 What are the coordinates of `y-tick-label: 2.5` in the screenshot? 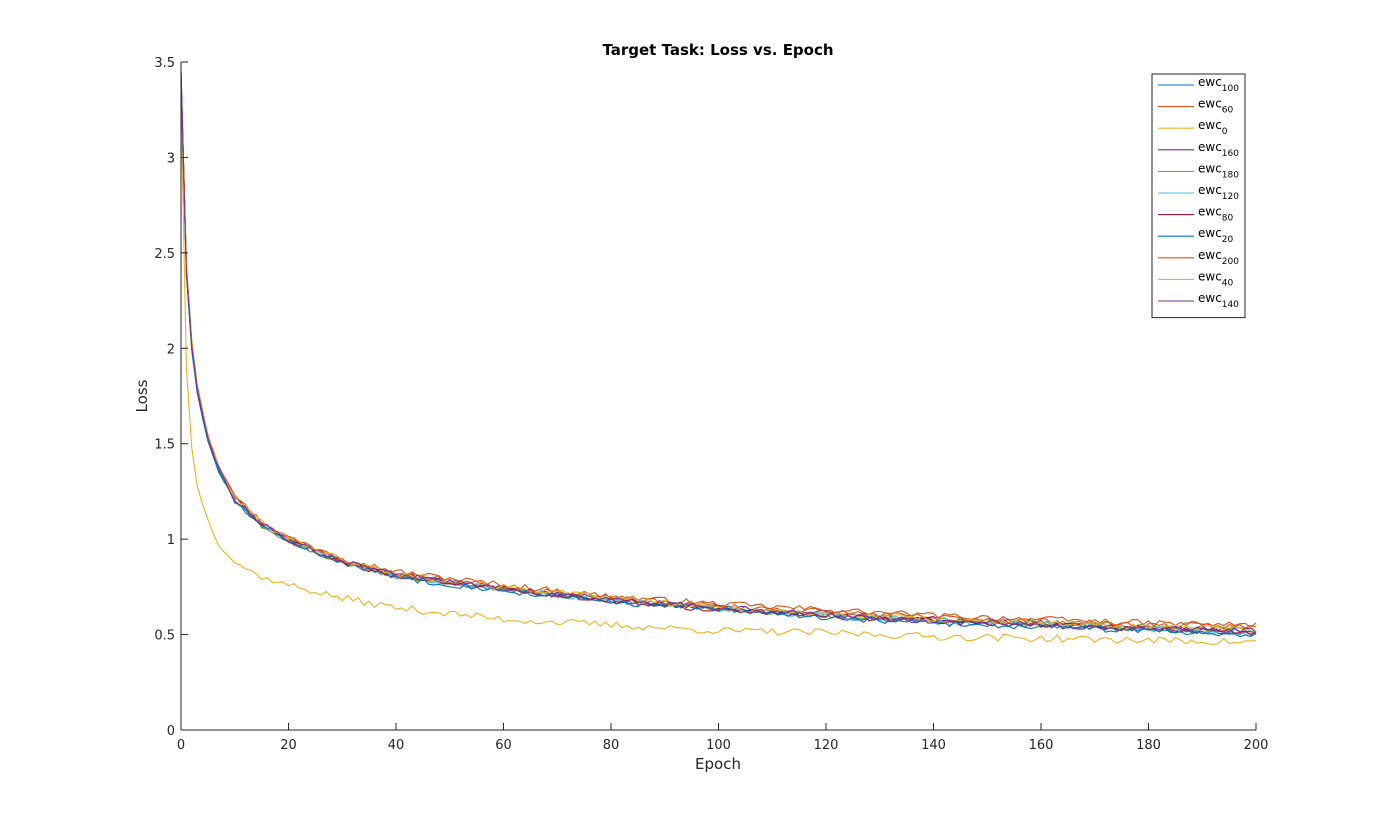 It's located at (164, 254).